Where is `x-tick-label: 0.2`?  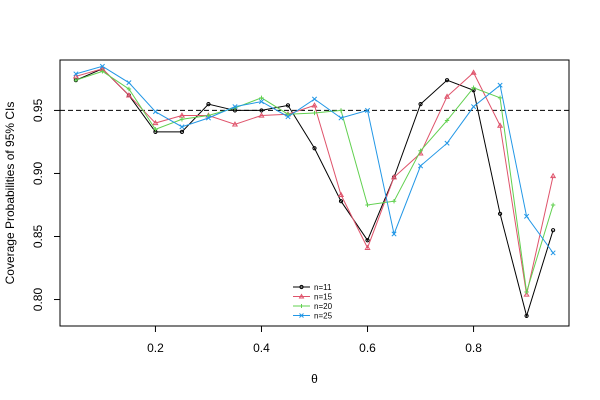 x-tick-label: 0.2 is located at coordinates (155, 348).